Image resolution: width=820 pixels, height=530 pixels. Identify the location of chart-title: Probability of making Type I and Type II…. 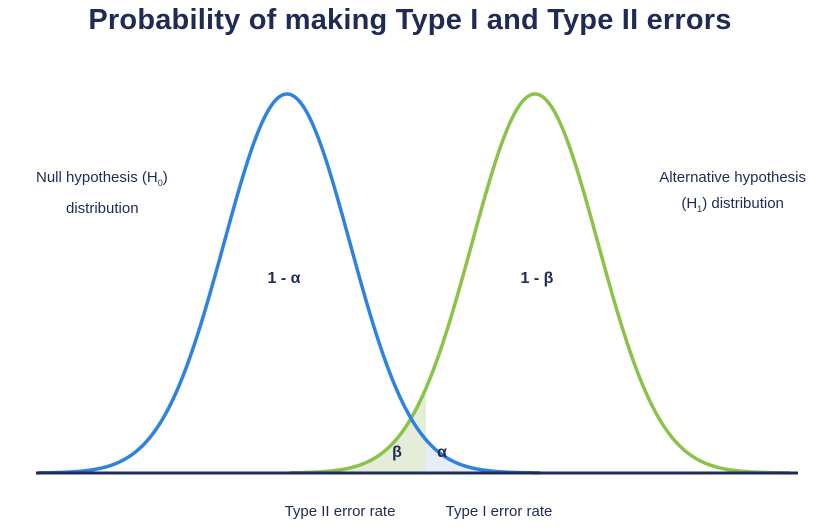
(410, 20).